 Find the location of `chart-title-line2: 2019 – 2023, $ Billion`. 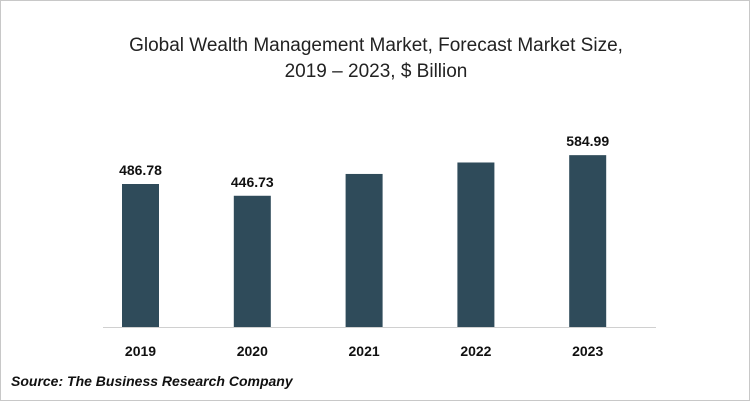

chart-title-line2: 2019 – 2023, $ Billion is located at coordinates (376, 71).